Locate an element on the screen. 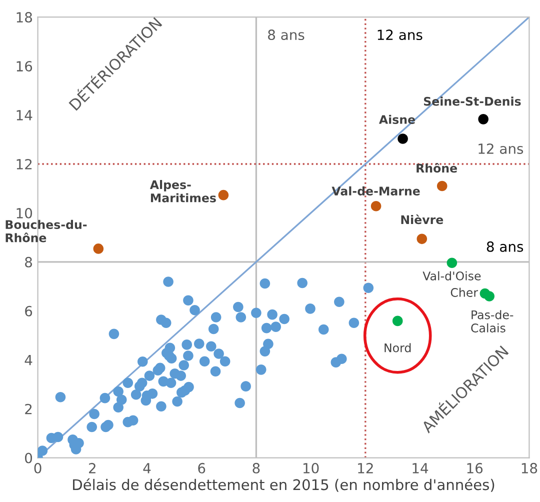 The image size is (540, 502). annotation: Rhône is located at coordinates (436, 168).